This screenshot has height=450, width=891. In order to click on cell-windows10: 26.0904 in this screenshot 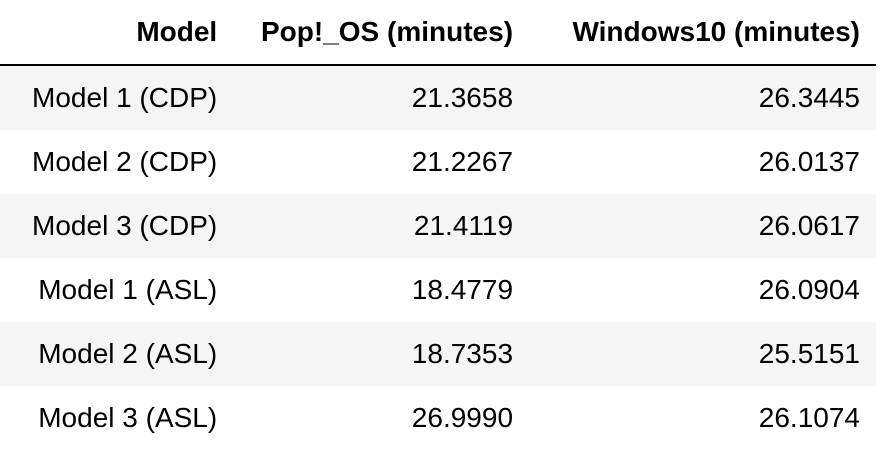, I will do `click(809, 289)`.